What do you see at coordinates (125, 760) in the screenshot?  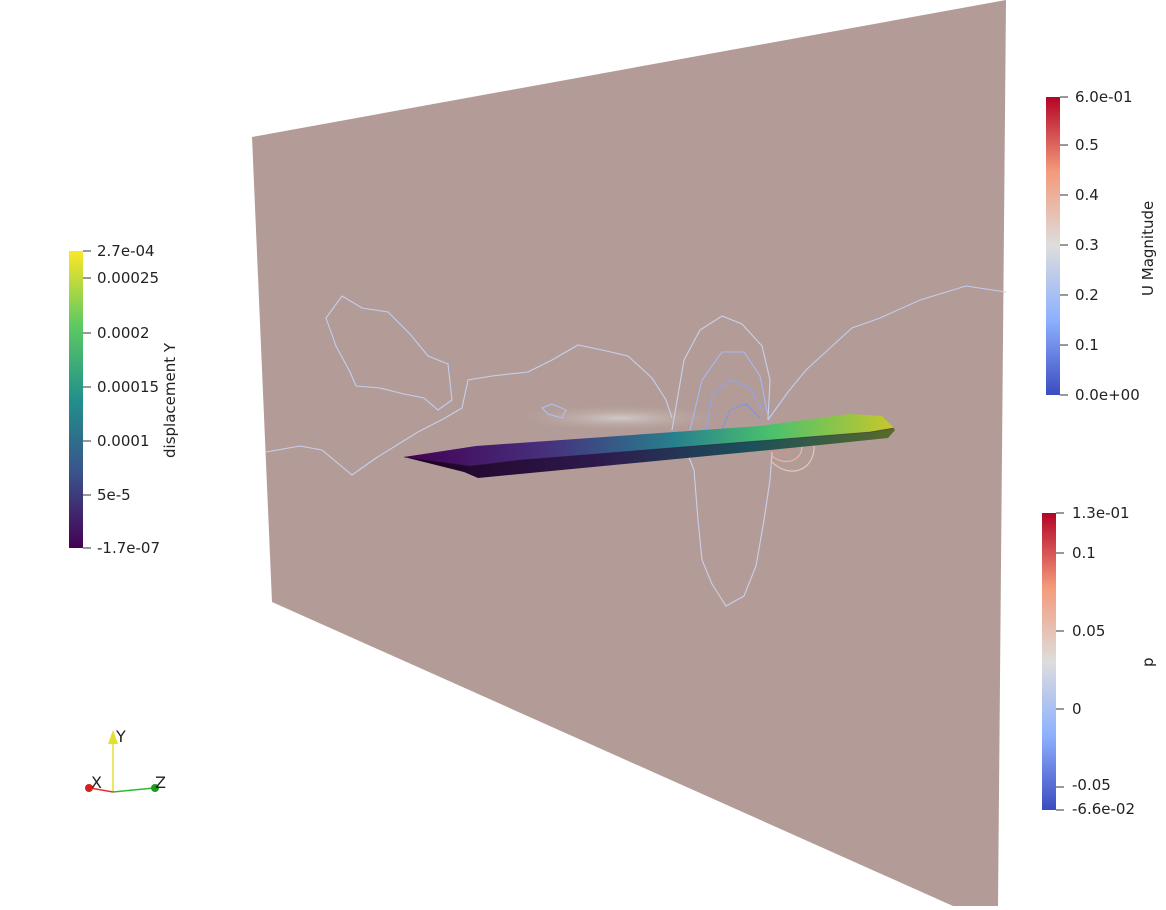 I see `orientation-axes-widget: Y X Z` at bounding box center [125, 760].